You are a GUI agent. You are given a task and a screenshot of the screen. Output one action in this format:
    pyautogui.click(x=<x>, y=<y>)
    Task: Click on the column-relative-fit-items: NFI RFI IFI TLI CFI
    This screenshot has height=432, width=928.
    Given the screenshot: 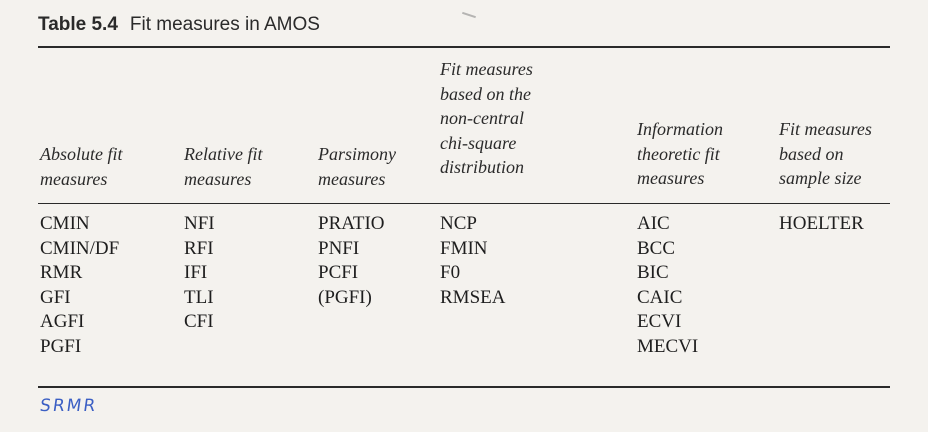 What is the action you would take?
    pyautogui.click(x=199, y=273)
    